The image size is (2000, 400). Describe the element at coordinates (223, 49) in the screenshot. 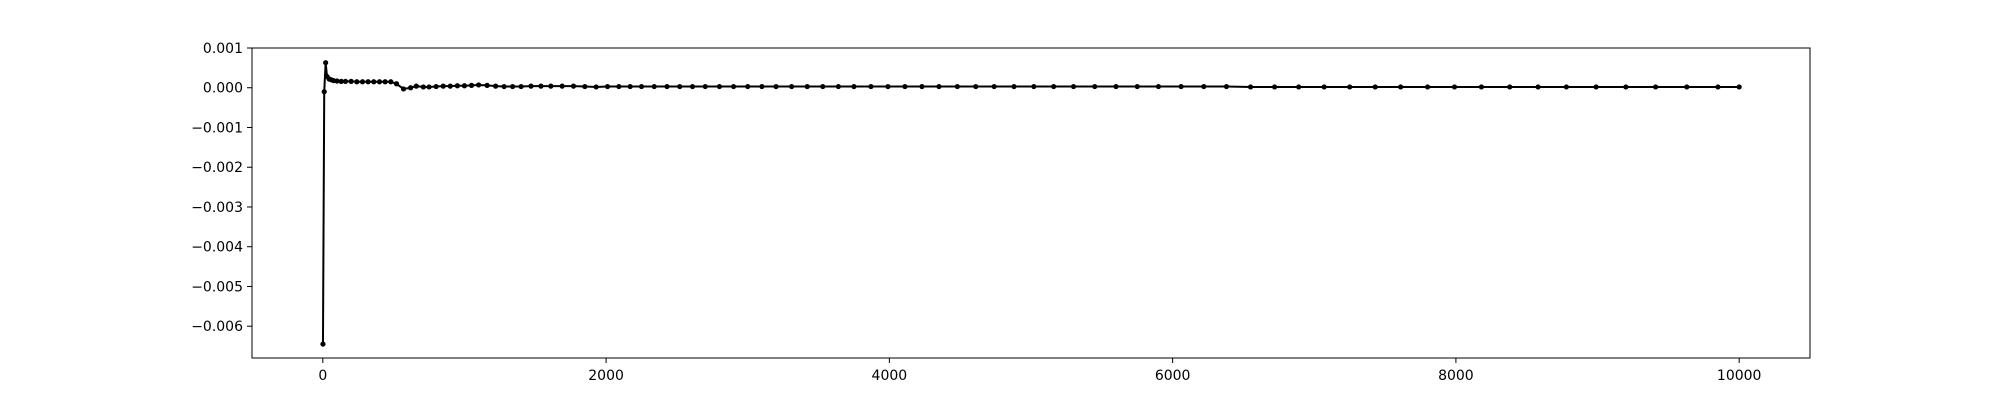

I see `y-tick-label: 0.001` at that location.